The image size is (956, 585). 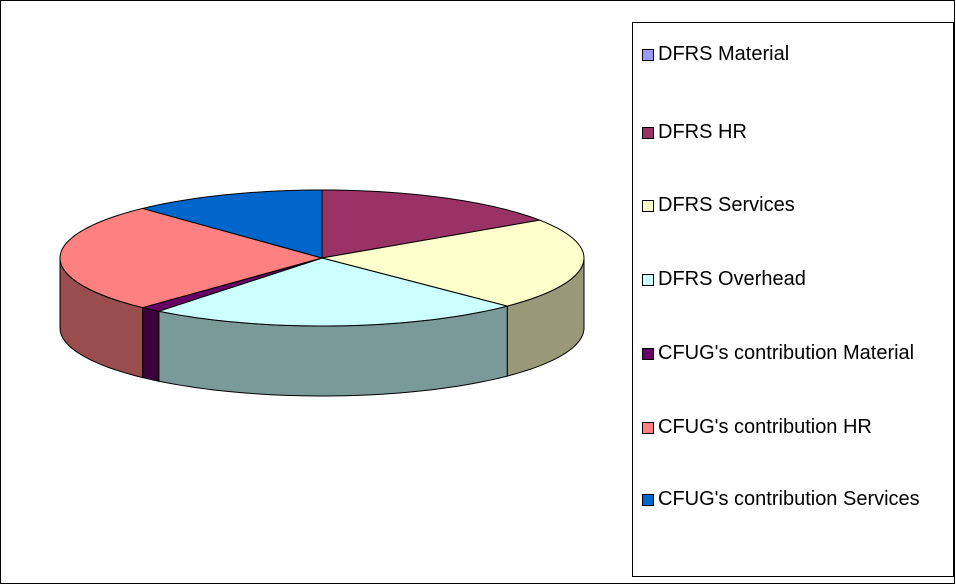 I want to click on legend-item: CFUG's contribution Services, so click(x=798, y=499).